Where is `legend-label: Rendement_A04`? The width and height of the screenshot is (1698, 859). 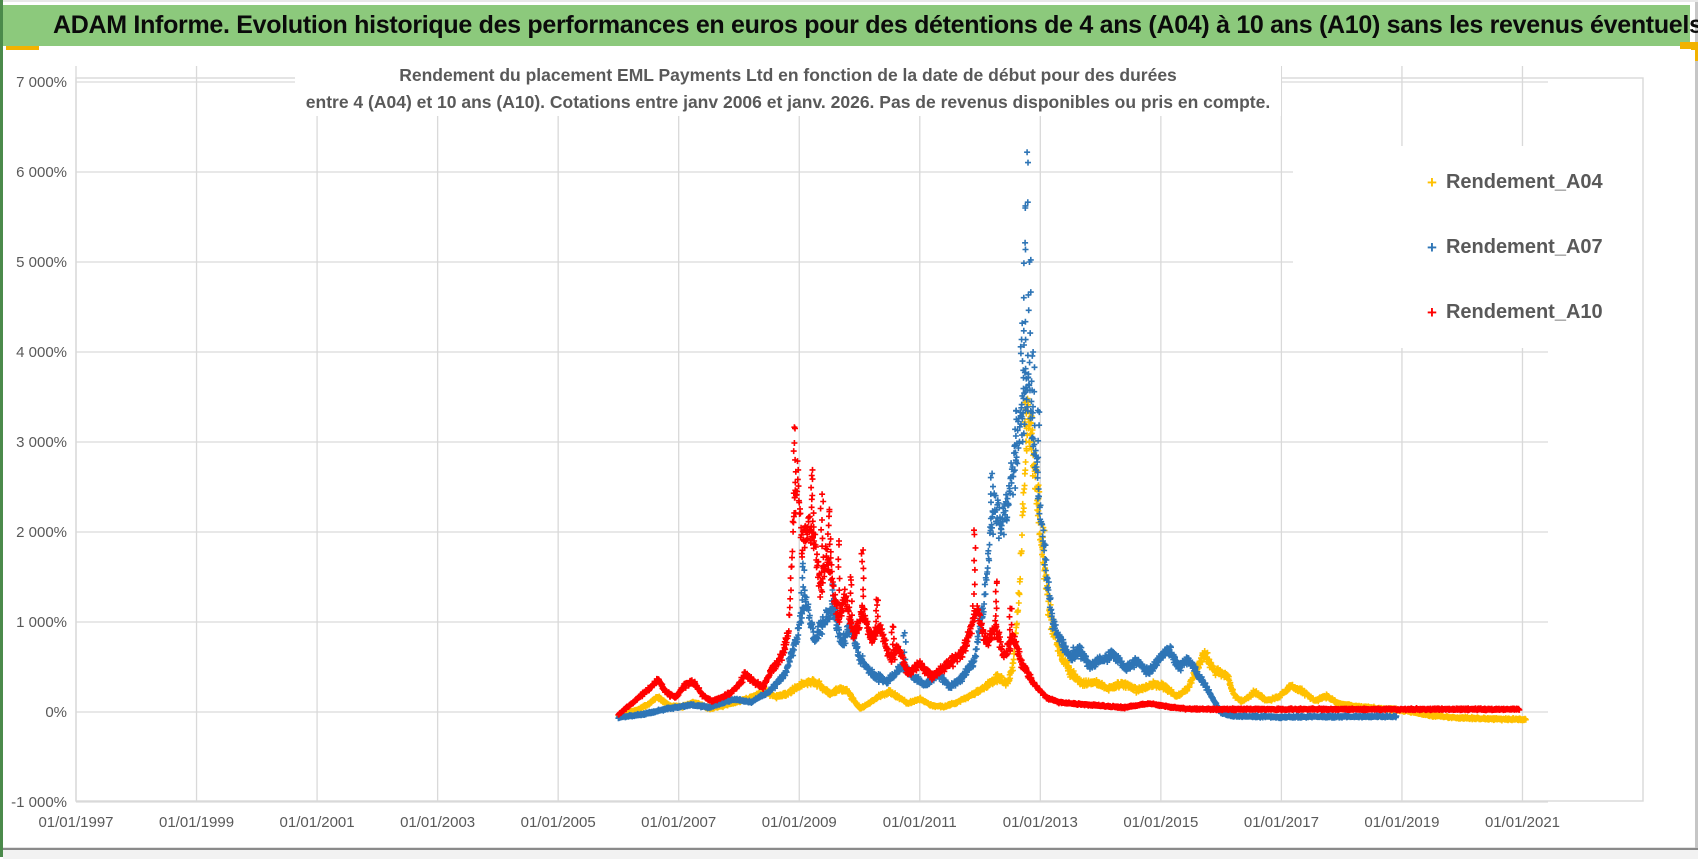 legend-label: Rendement_A04 is located at coordinates (1524, 181).